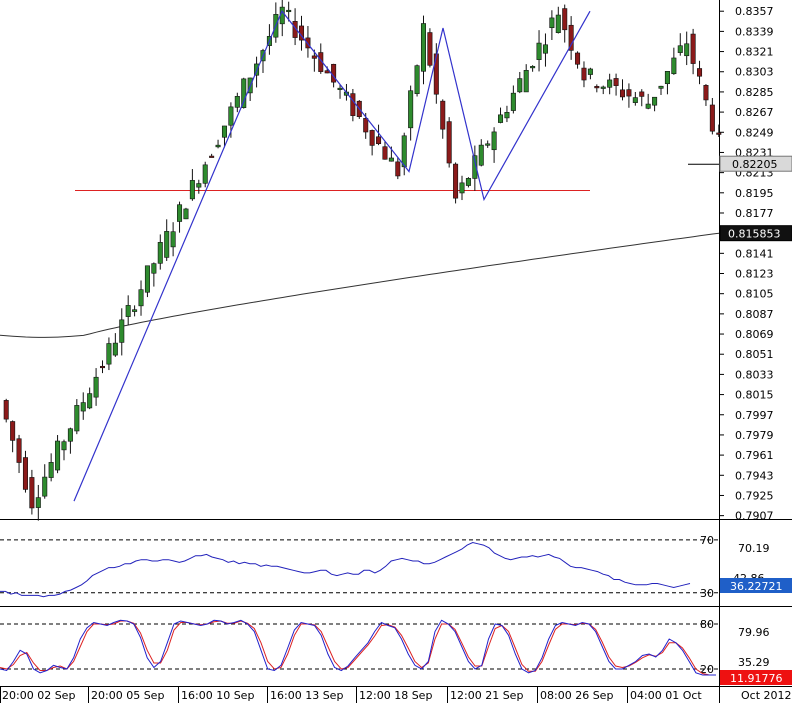  I want to click on price-tags: 0.82205 0.815853, so click(740, 198).